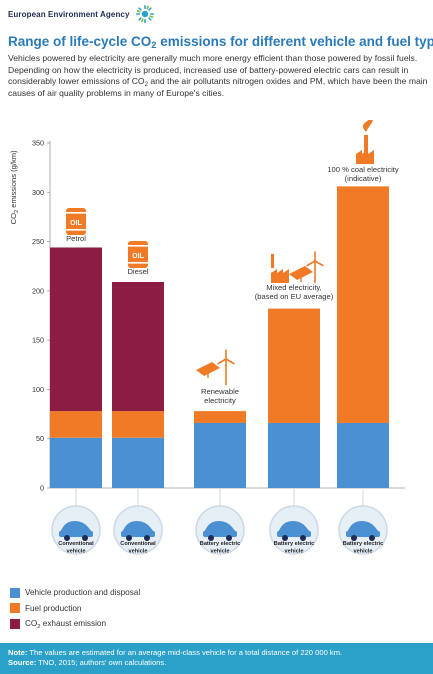  What do you see at coordinates (38, 290) in the screenshot?
I see `y-tick-label: 200` at bounding box center [38, 290].